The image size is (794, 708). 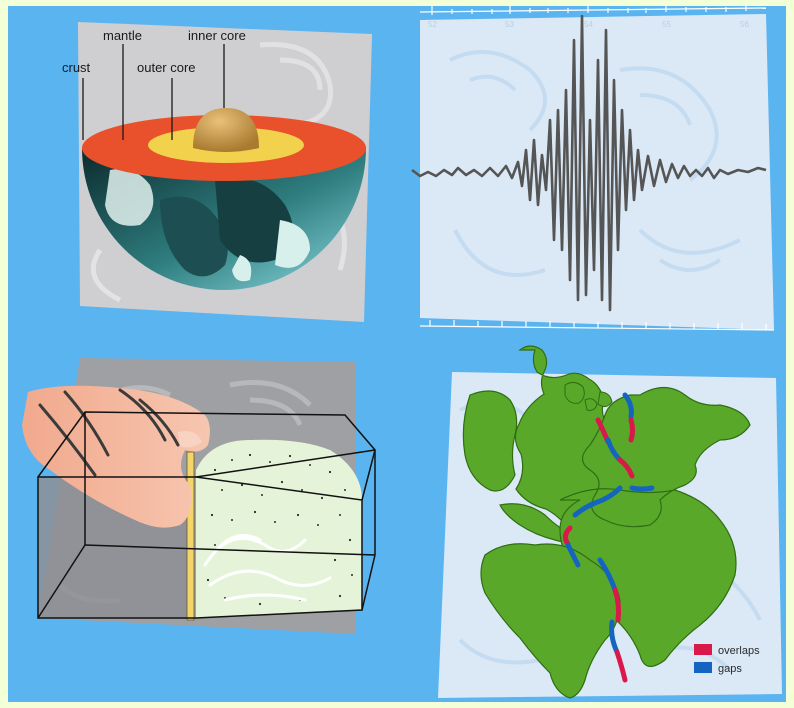 I want to click on bottom-scale, so click(x=597, y=325).